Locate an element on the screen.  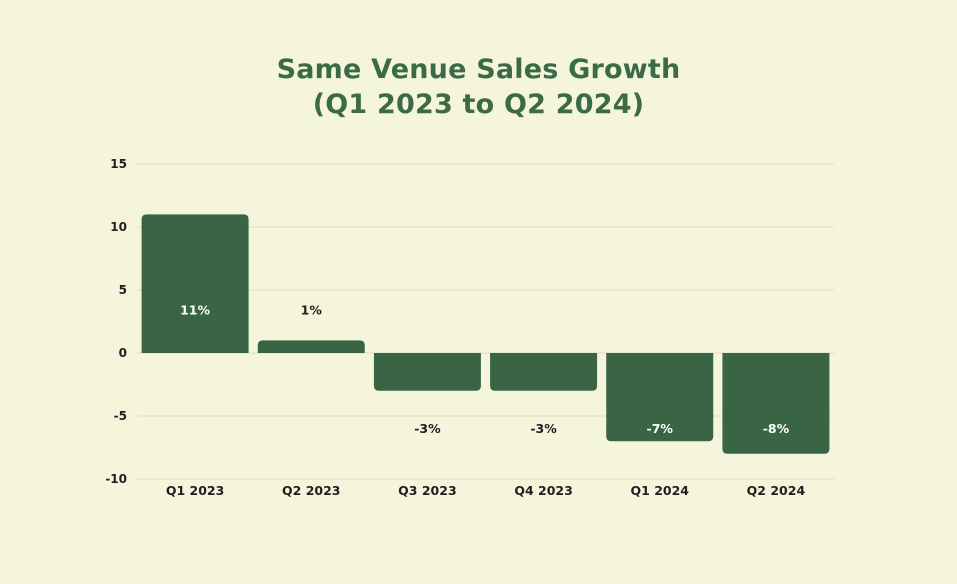
data-label: -8% is located at coordinates (776, 428).